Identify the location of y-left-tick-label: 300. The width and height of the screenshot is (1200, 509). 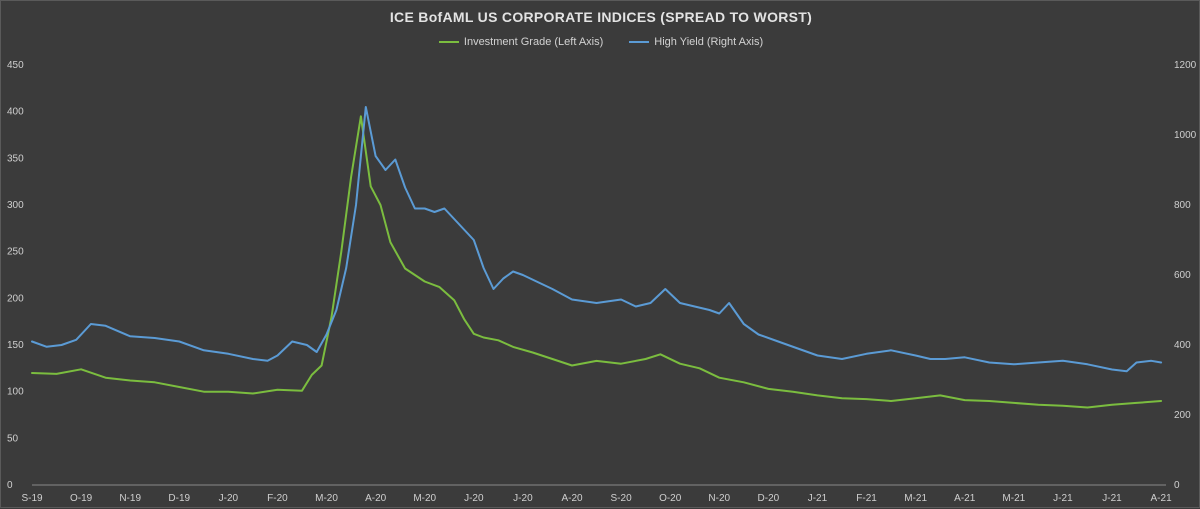
(15, 205).